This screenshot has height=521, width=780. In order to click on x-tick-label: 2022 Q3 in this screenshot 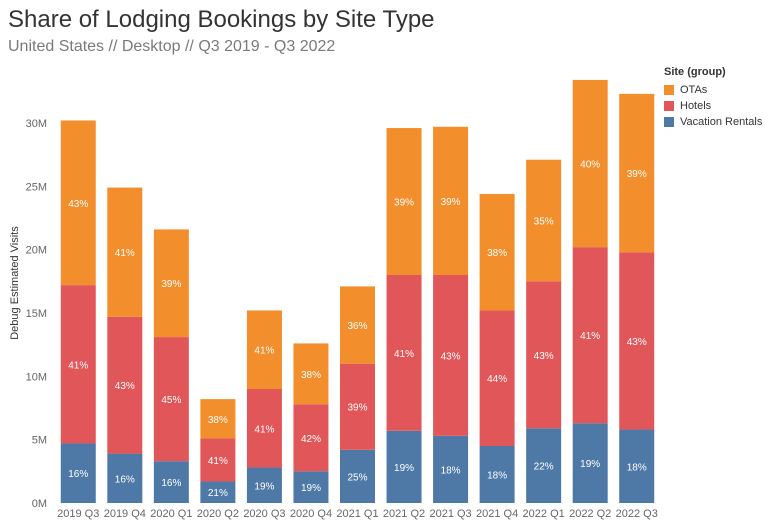, I will do `click(637, 514)`.